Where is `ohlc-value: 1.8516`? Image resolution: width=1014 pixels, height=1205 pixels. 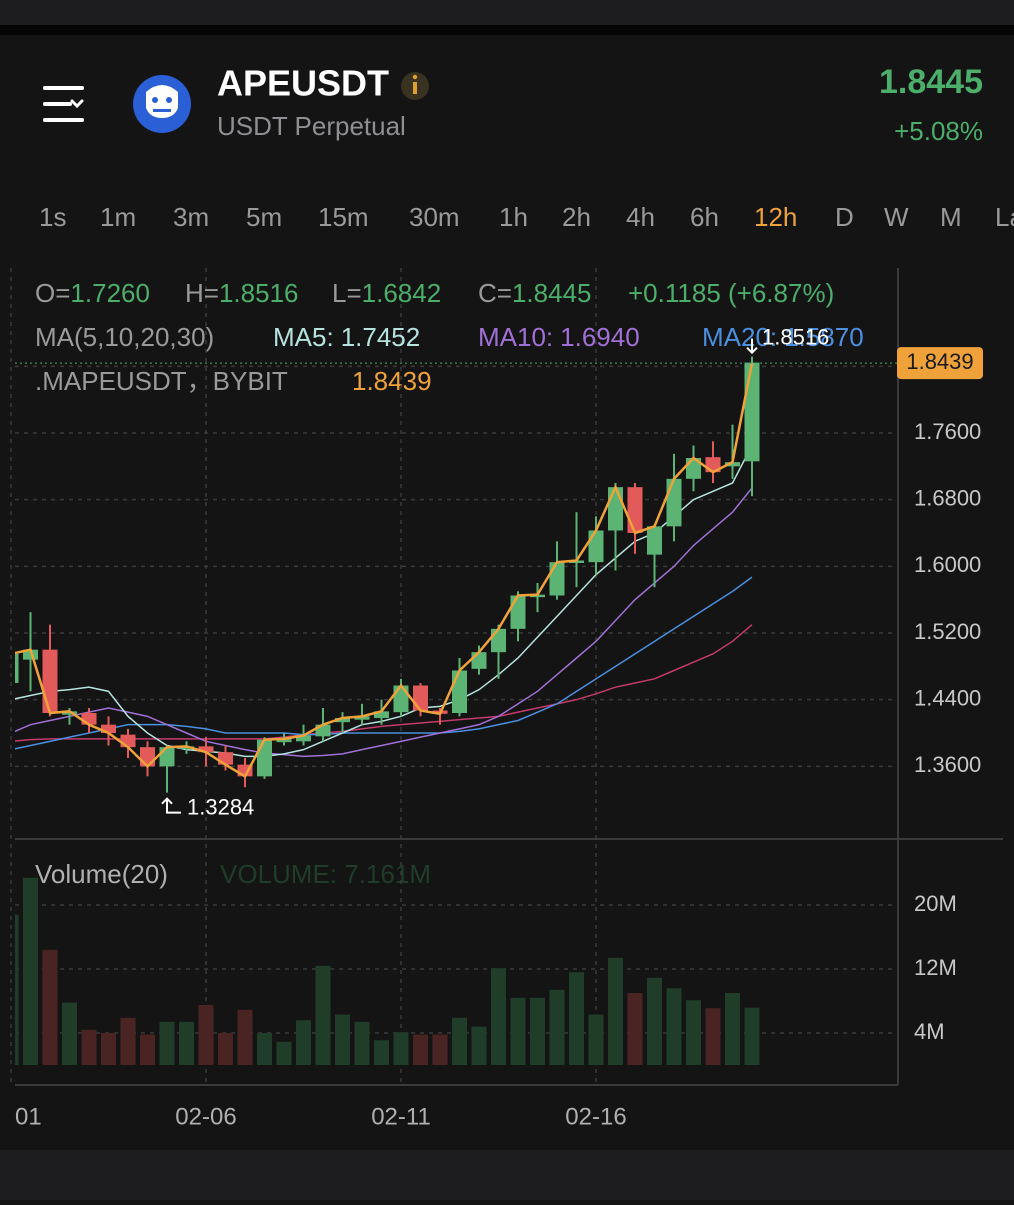 ohlc-value: 1.8516 is located at coordinates (259, 293).